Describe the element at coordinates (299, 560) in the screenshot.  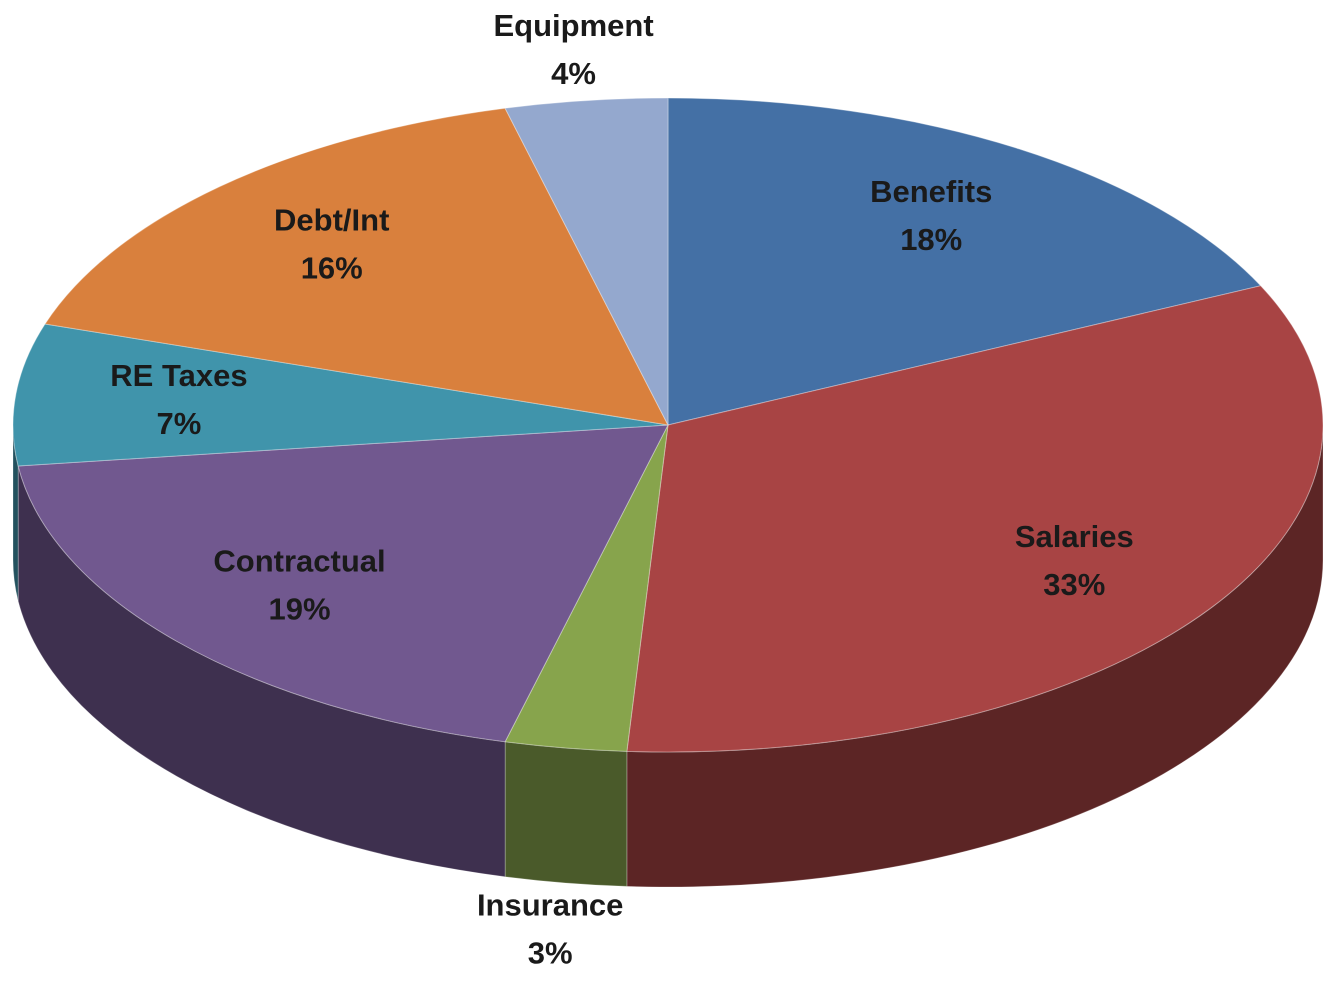
I see `slice-label: Contractual` at that location.